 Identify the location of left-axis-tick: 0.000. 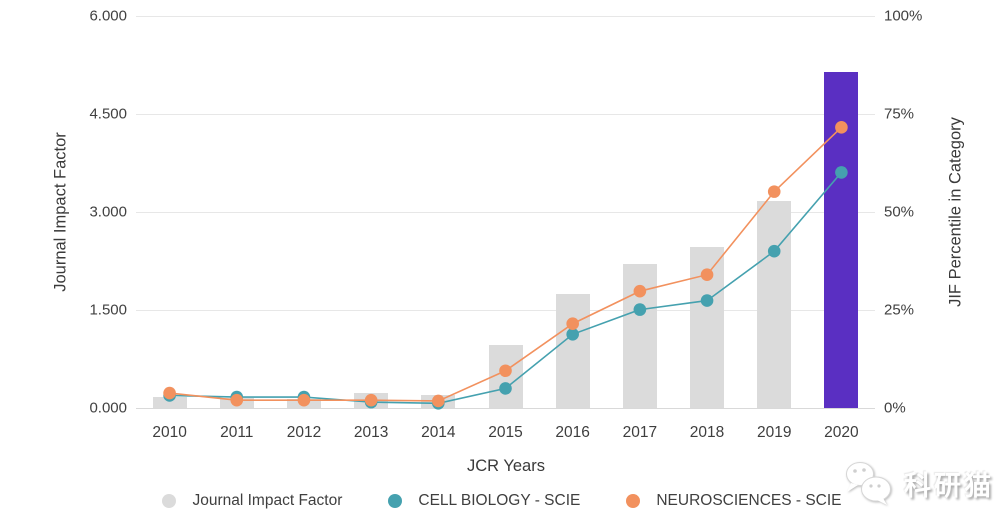
(108, 408).